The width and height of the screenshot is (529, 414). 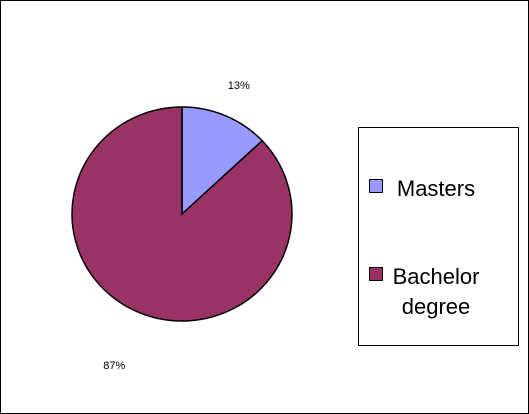 What do you see at coordinates (114, 366) in the screenshot?
I see `value-label: 87%` at bounding box center [114, 366].